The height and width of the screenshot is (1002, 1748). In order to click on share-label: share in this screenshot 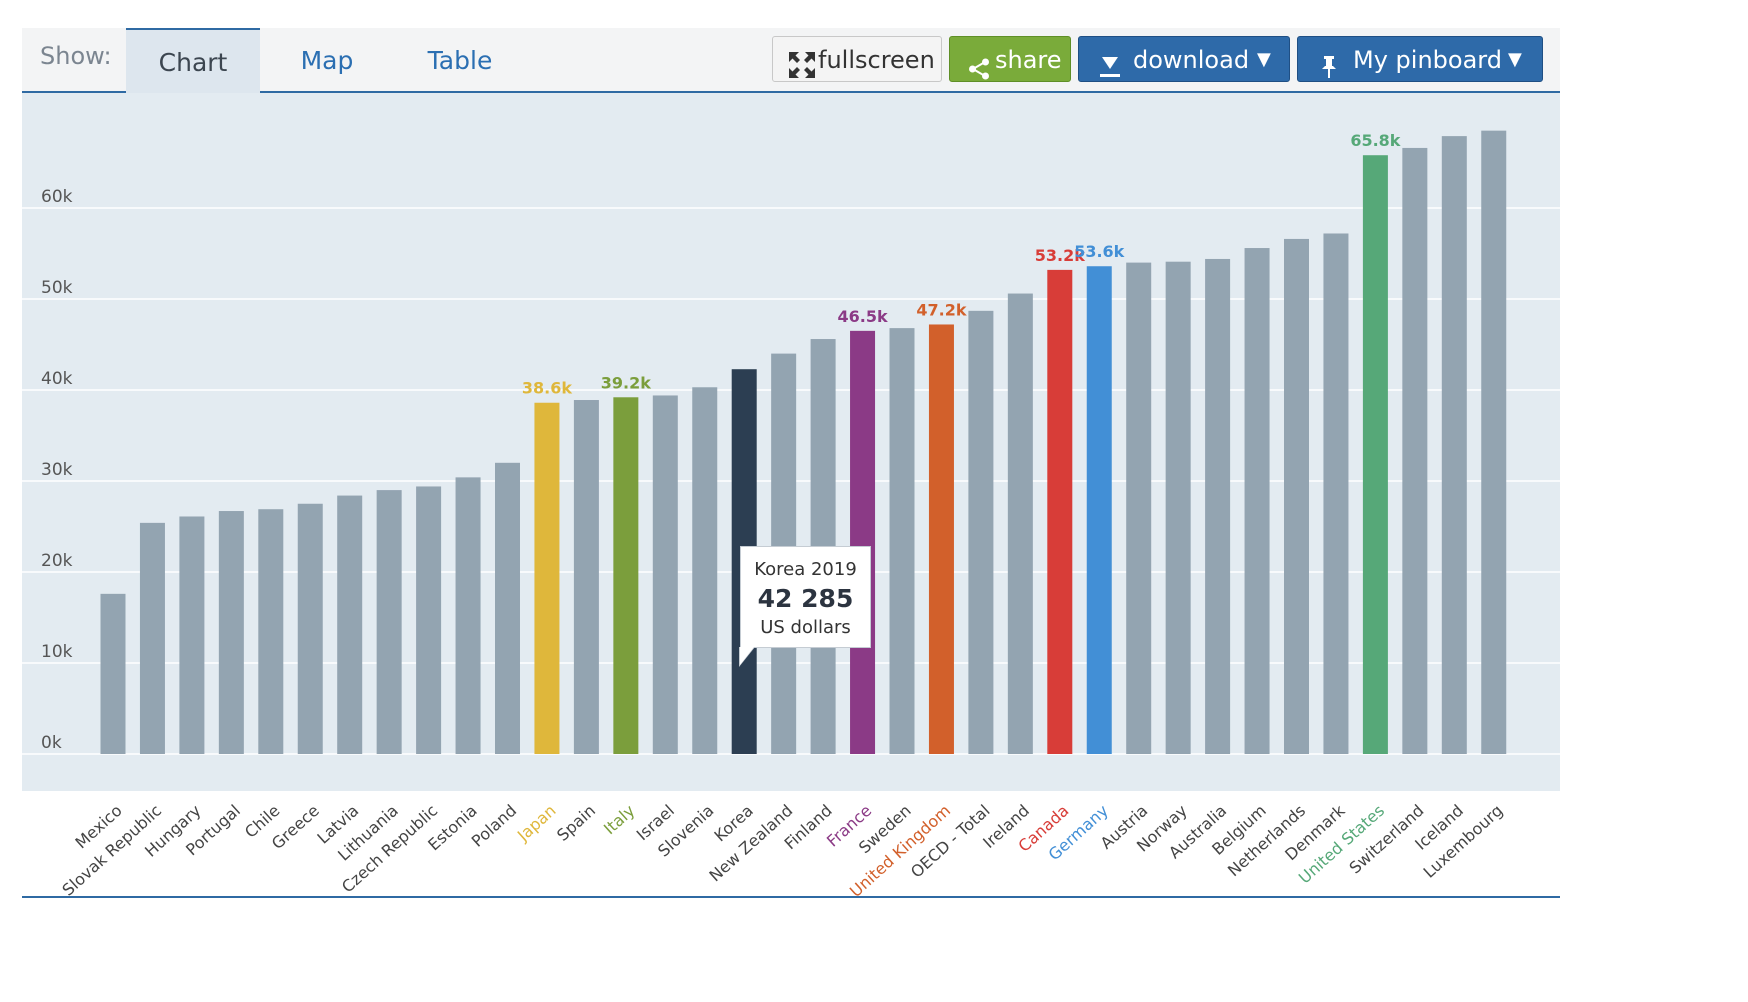, I will do `click(1028, 60)`.